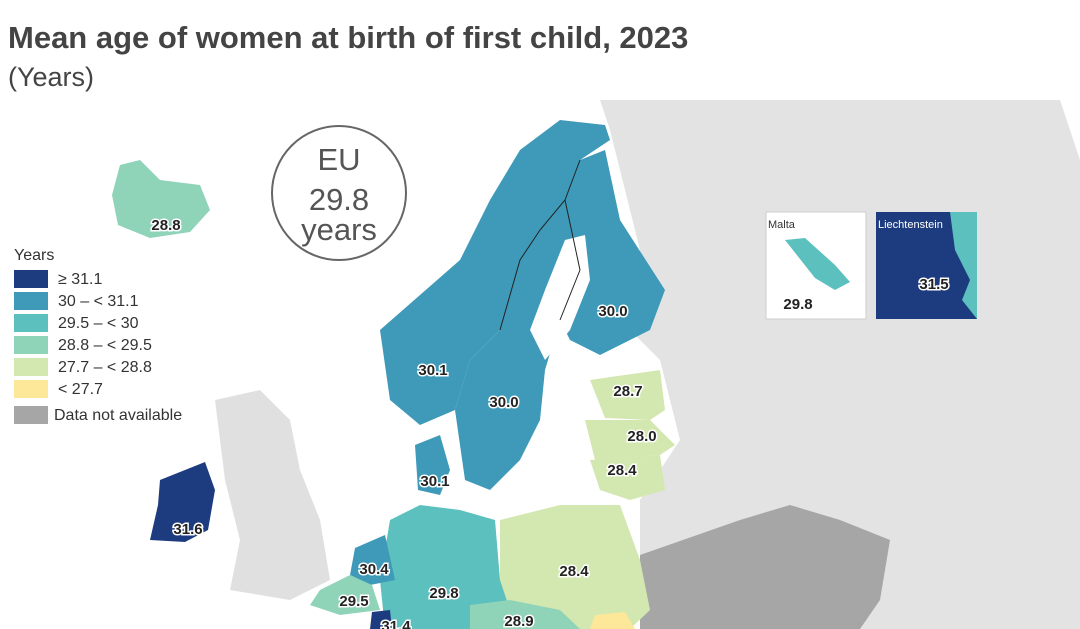 The image size is (1080, 629). Describe the element at coordinates (797, 304) in the screenshot. I see `inset-value: 29.8` at that location.